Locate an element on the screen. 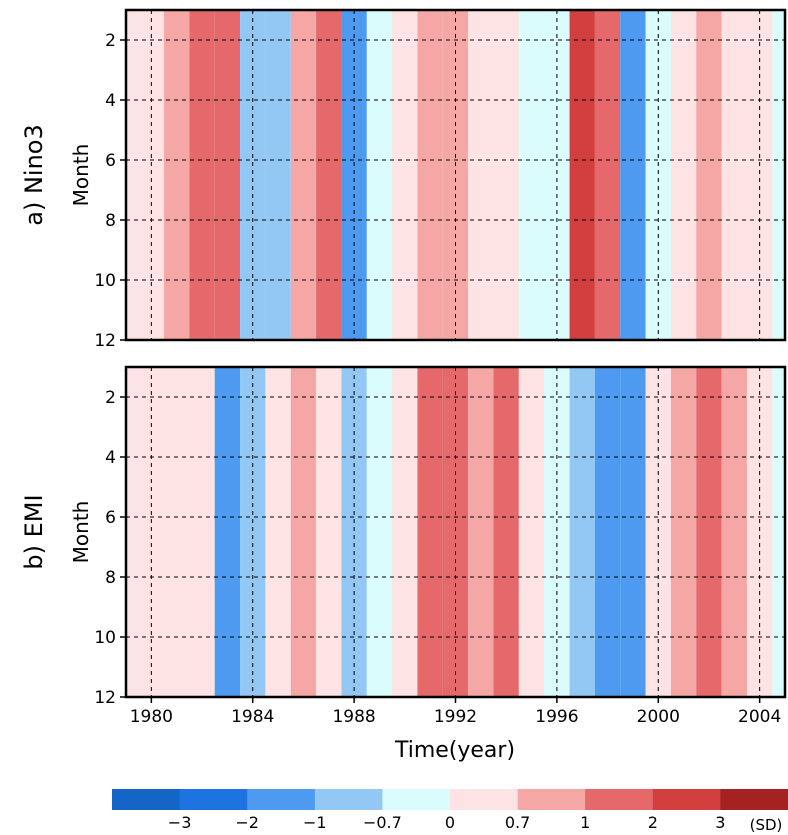 This screenshot has width=788, height=835. colorbar-unit: (SD) is located at coordinates (766, 825).